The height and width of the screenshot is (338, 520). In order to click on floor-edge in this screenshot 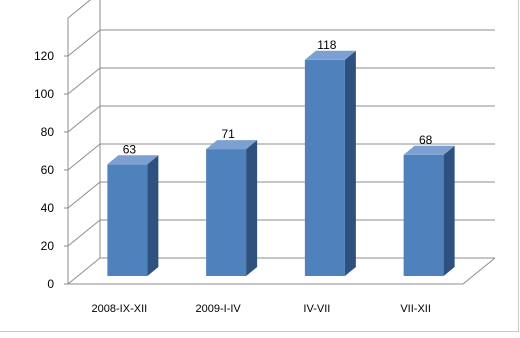, I will do `click(282, 271)`.